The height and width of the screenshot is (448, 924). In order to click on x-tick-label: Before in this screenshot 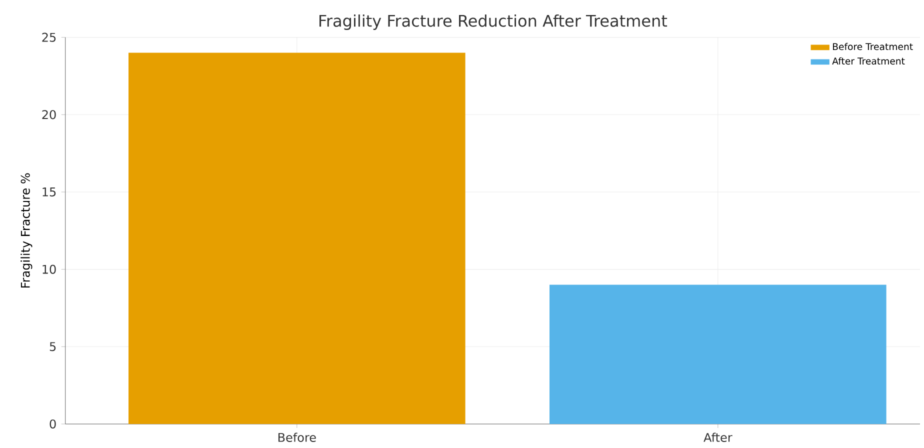, I will do `click(297, 437)`.